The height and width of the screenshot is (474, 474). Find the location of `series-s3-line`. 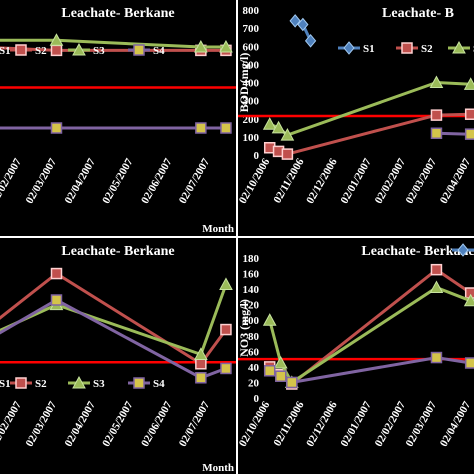

series-s3-line is located at coordinates (113, 43).